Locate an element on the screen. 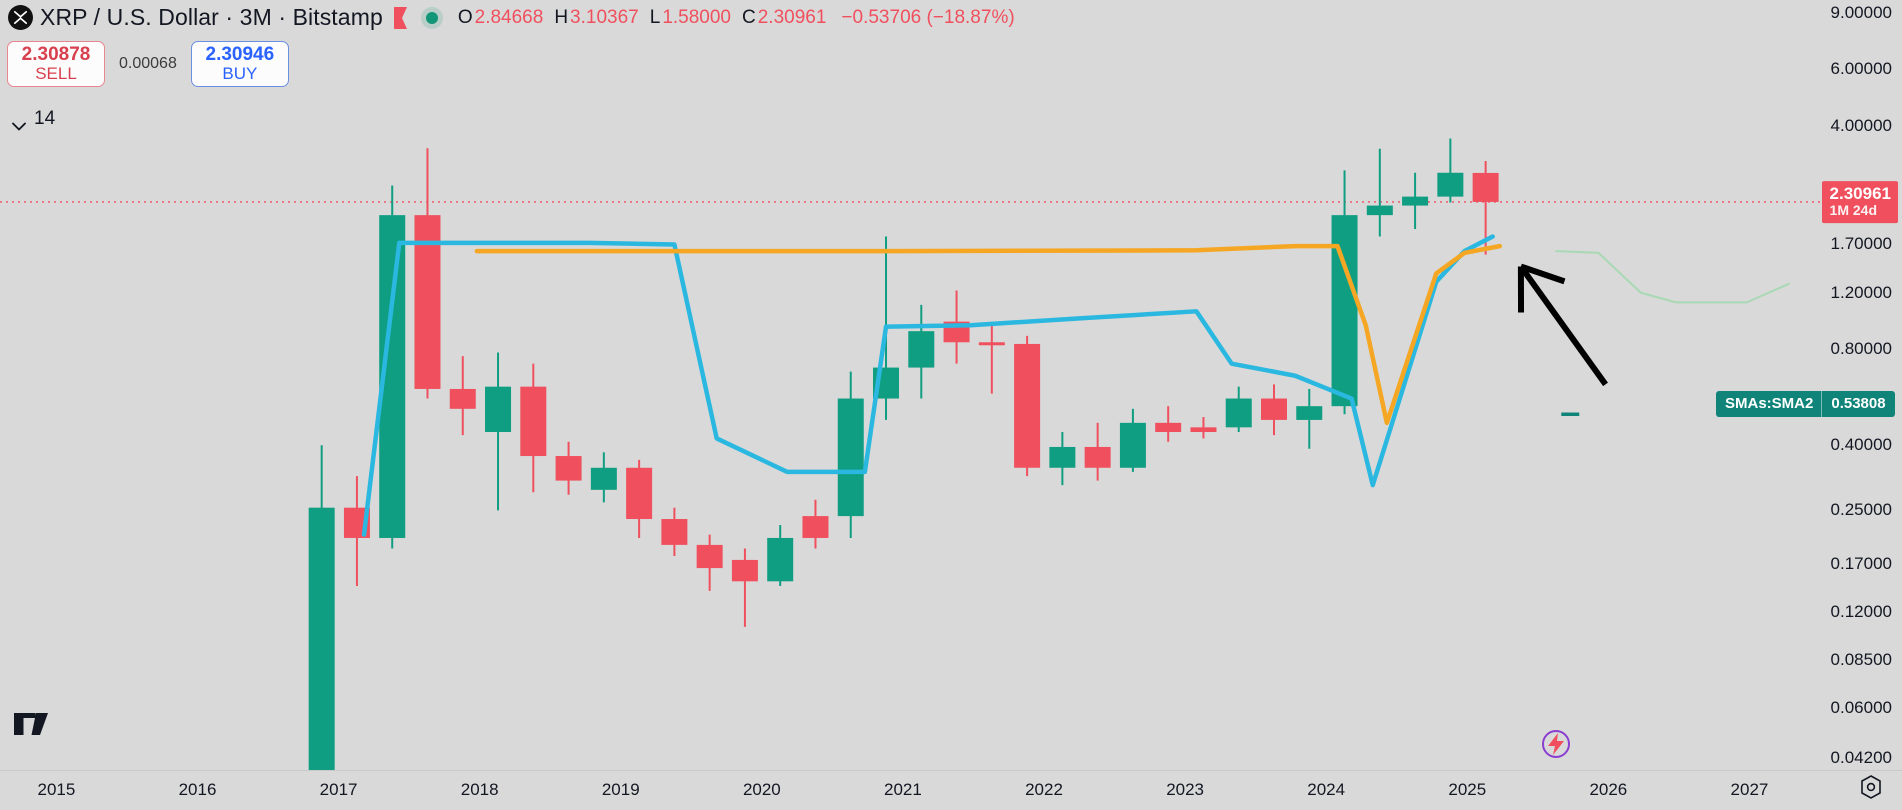  high-value: 3.10367 is located at coordinates (604, 17).